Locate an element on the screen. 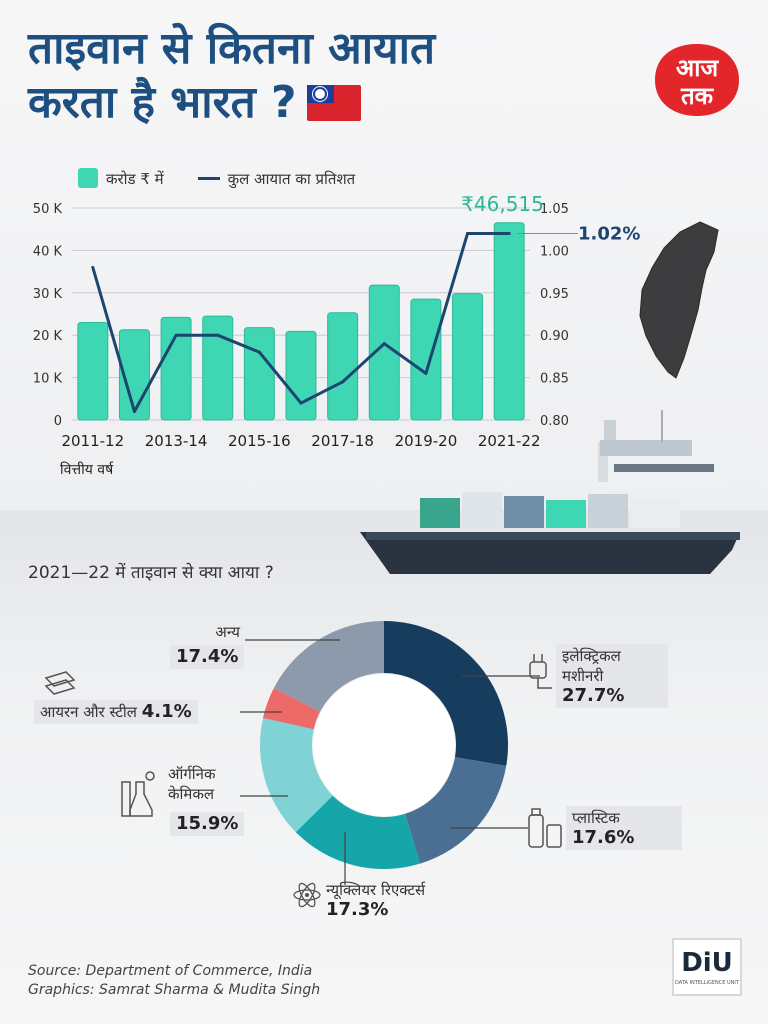  x-tick-label: 2017-18 is located at coordinates (342, 441).